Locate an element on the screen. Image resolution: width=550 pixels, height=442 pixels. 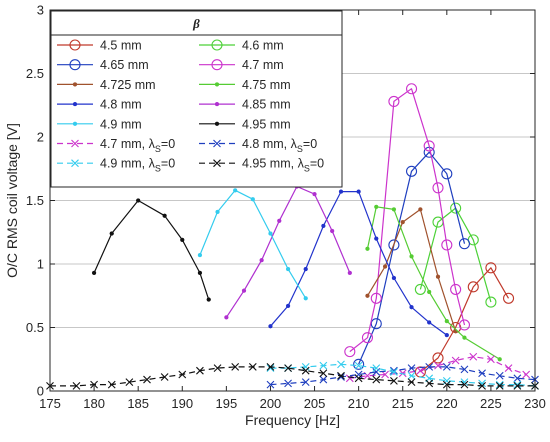
legend-item: 4.725 mm is located at coordinates (106, 85).